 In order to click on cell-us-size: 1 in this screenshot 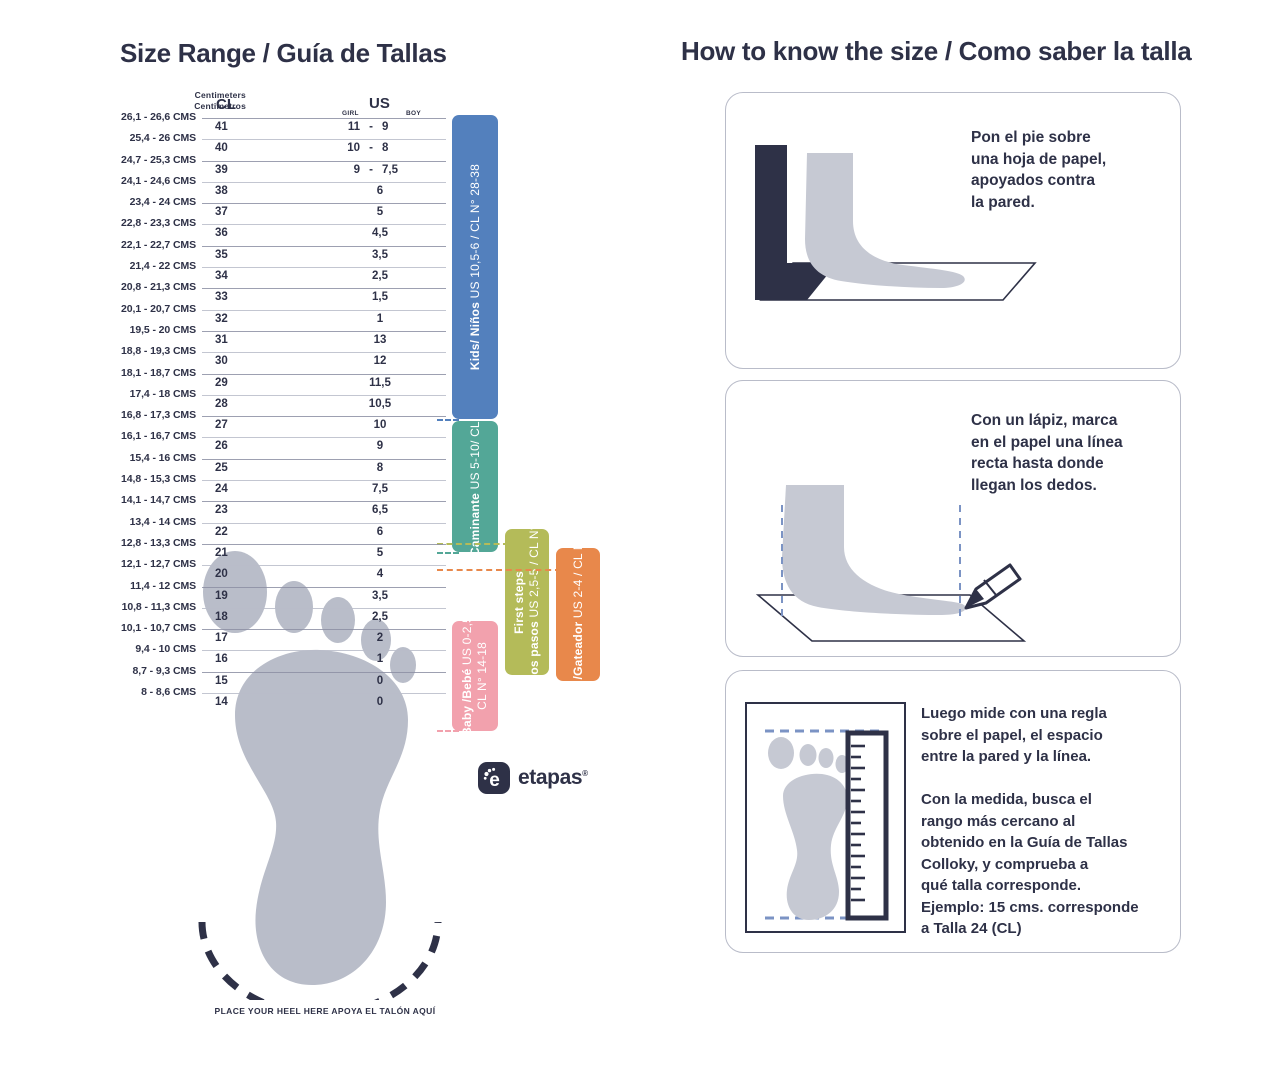, I will do `click(380, 659)`.